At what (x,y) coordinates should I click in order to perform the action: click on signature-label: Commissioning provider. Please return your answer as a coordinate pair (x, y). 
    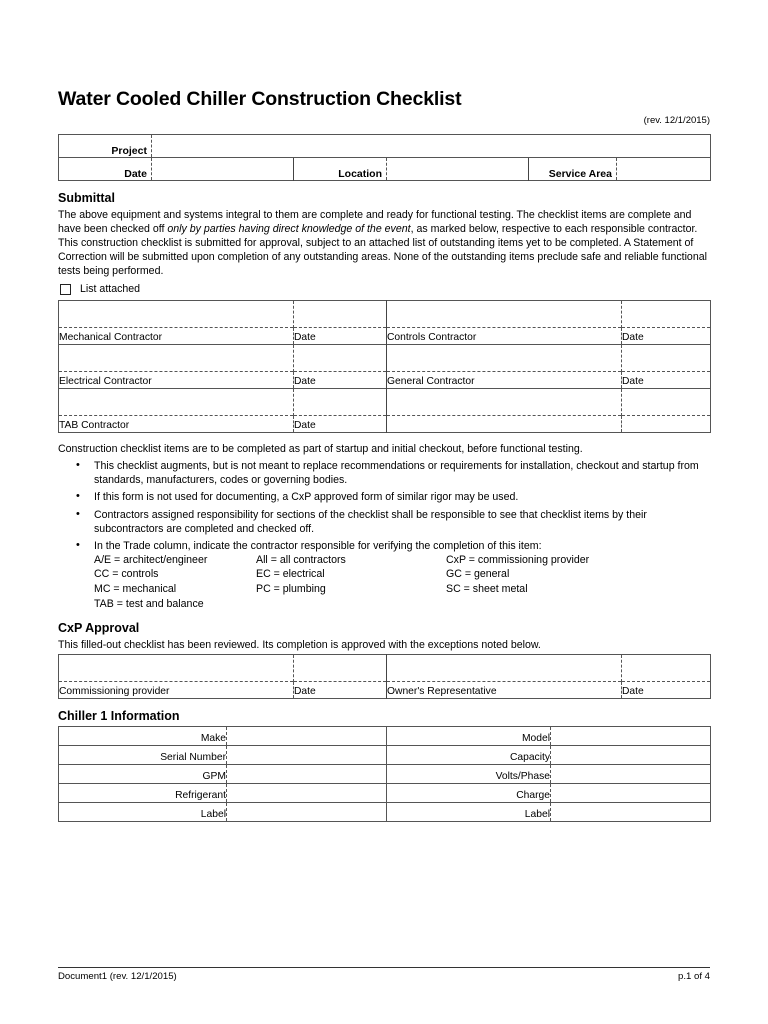
    Looking at the image, I should click on (176, 690).